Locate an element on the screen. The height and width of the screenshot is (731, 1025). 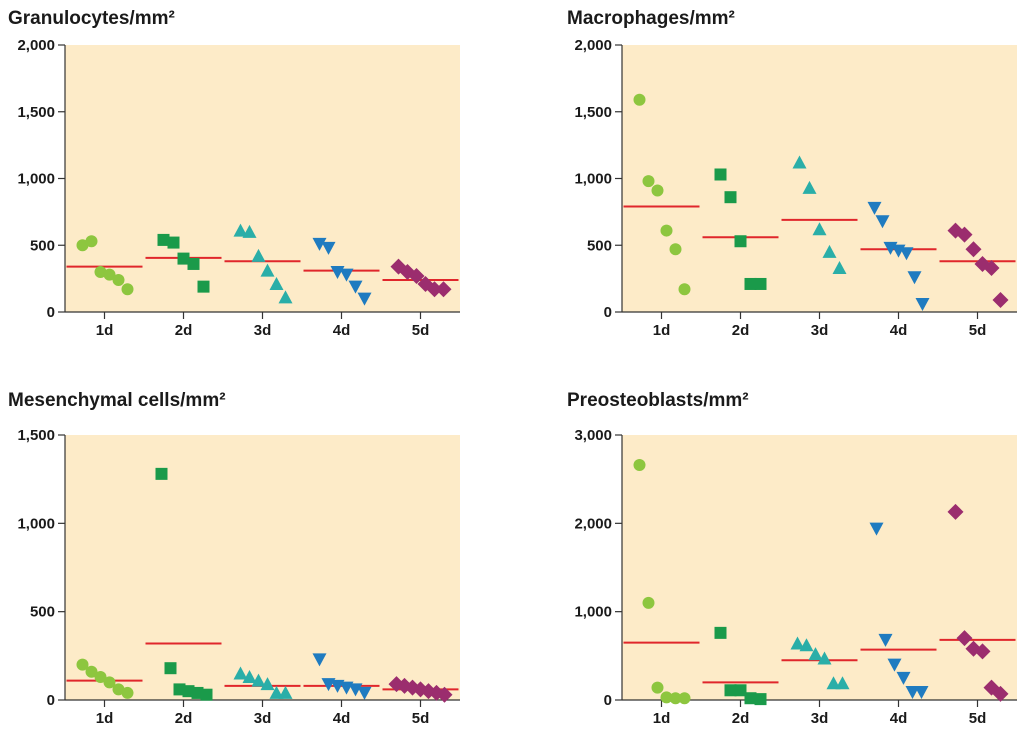
chart-title: Preosteoblasts/mm² is located at coordinates (658, 400).